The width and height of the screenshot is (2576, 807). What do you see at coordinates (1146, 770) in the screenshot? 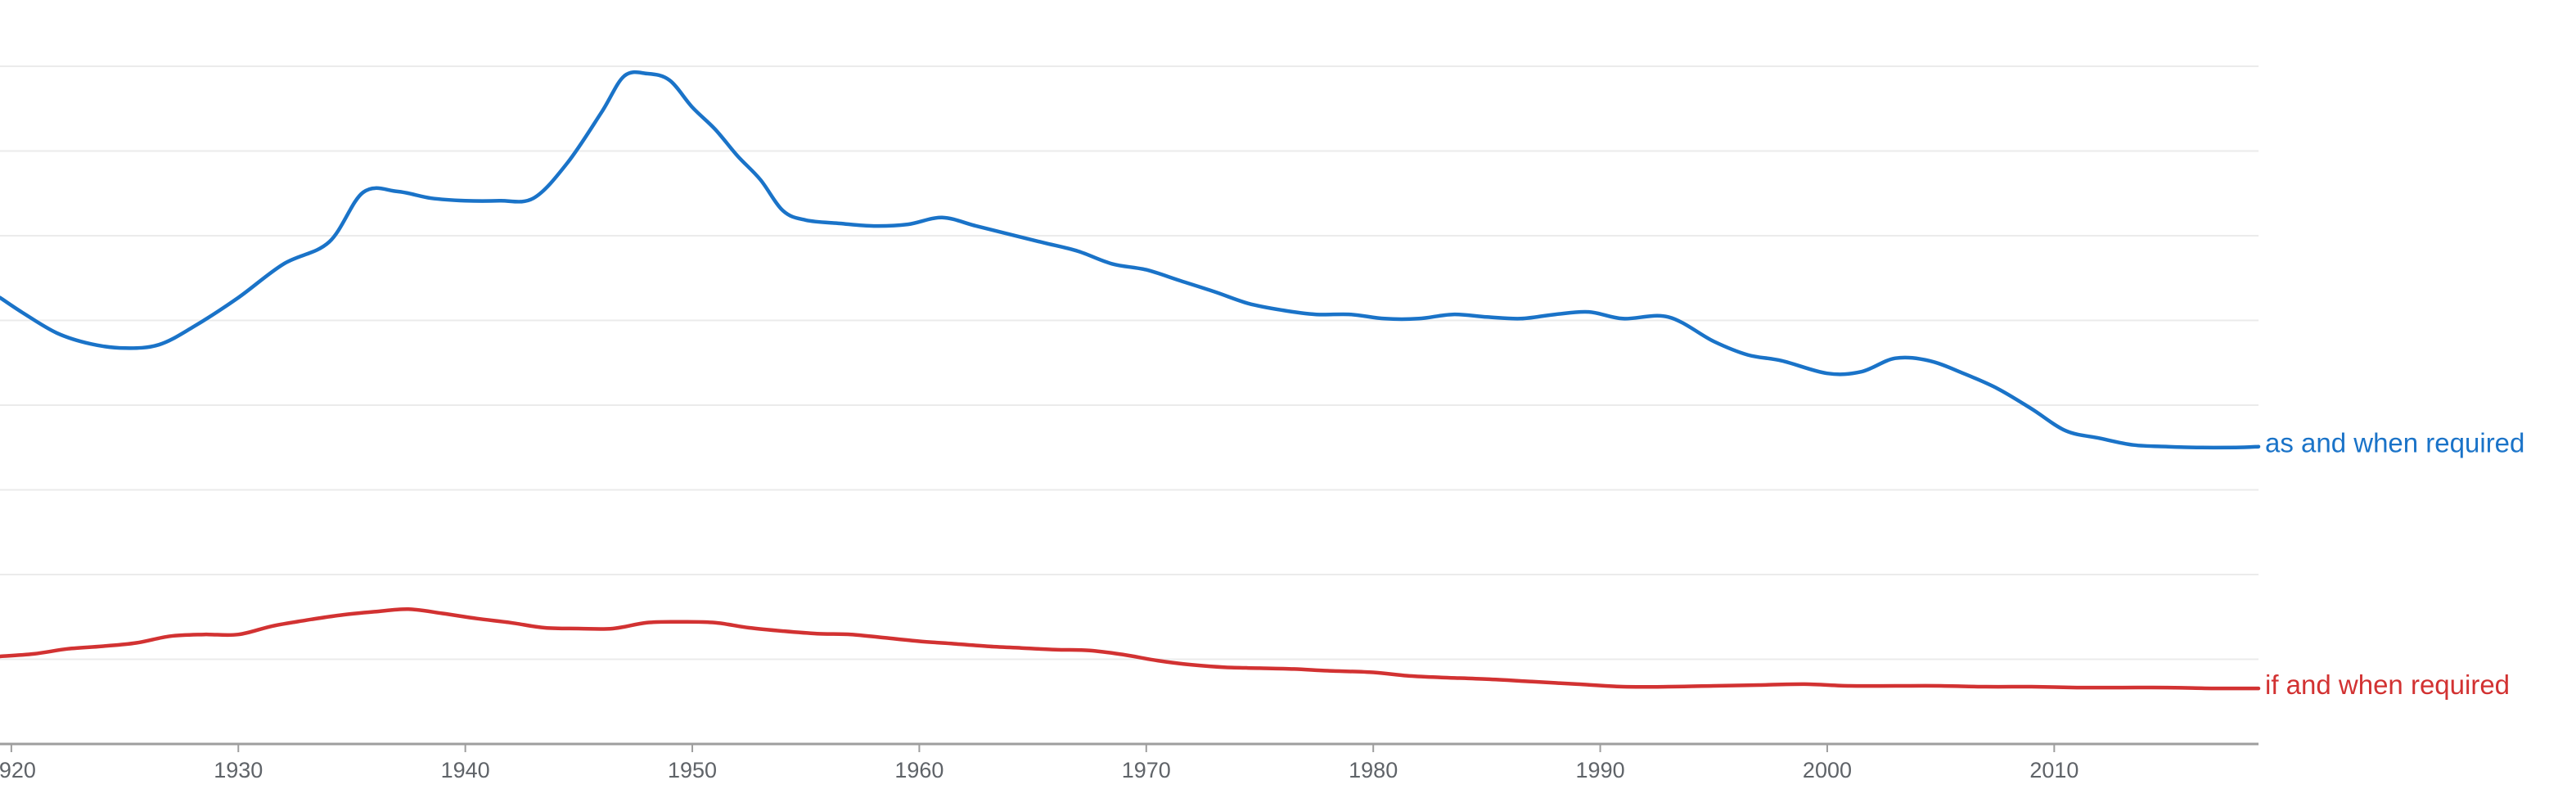
I see `x-tick-label-1970: 1970` at bounding box center [1146, 770].